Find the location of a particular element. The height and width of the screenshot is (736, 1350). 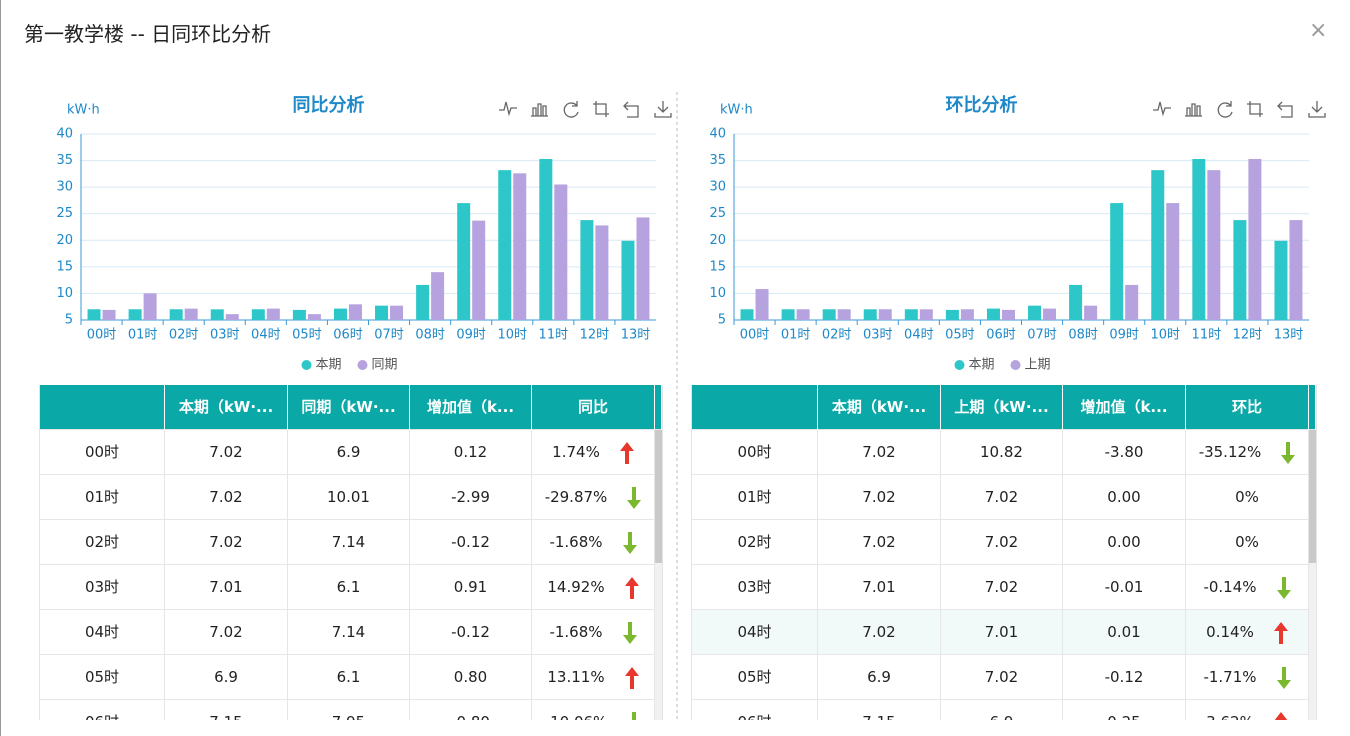

x-tick-label: 13时 is located at coordinates (1289, 335).